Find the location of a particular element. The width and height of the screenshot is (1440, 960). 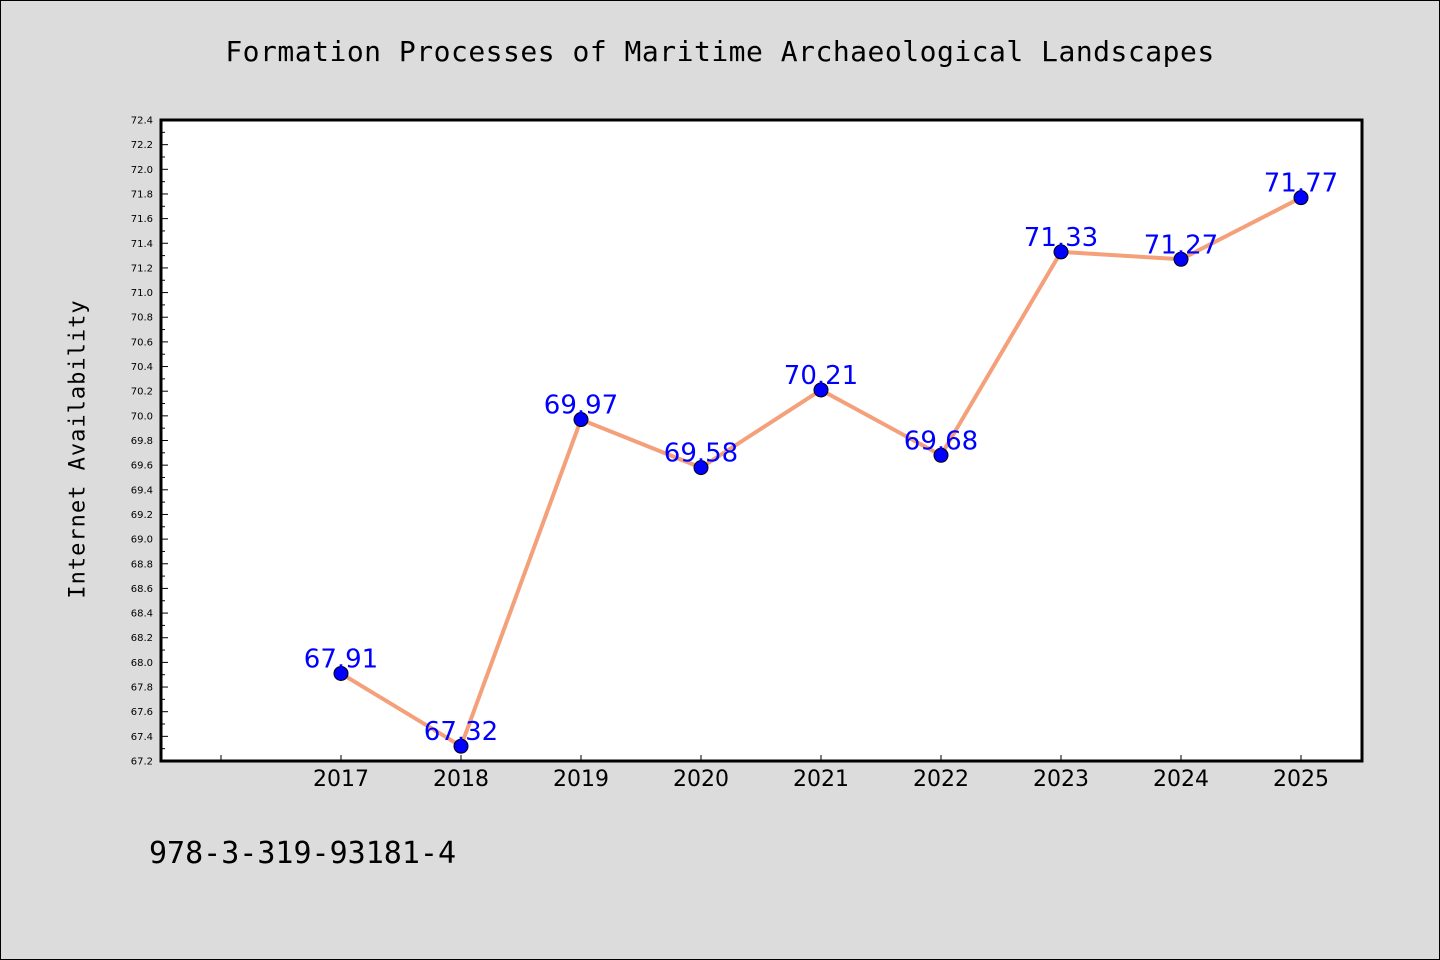

y-tick-label: 68.6 is located at coordinates (142, 589).